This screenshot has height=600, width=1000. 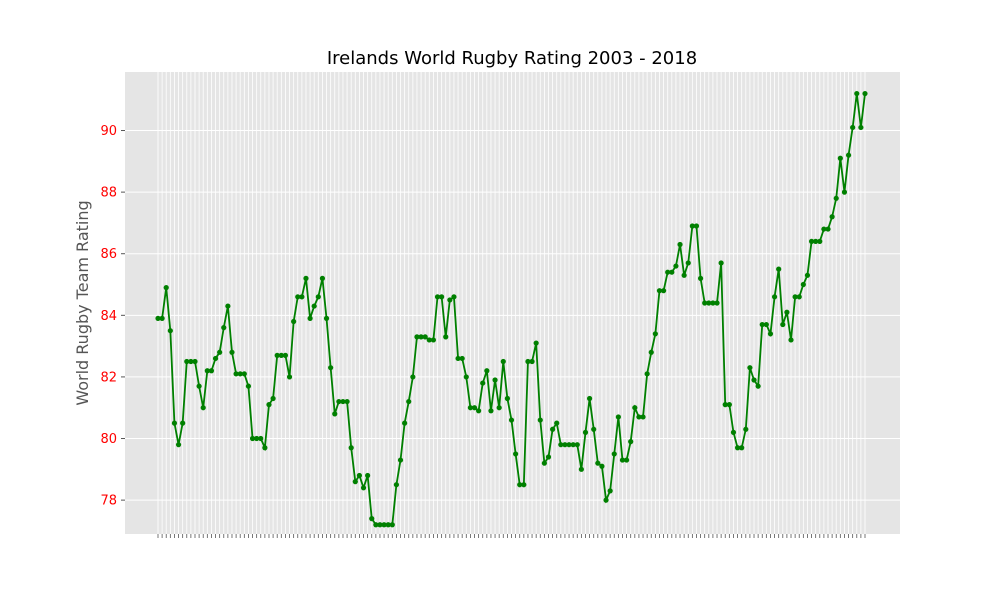 What do you see at coordinates (108, 501) in the screenshot?
I see `y-tick-label: 78` at bounding box center [108, 501].